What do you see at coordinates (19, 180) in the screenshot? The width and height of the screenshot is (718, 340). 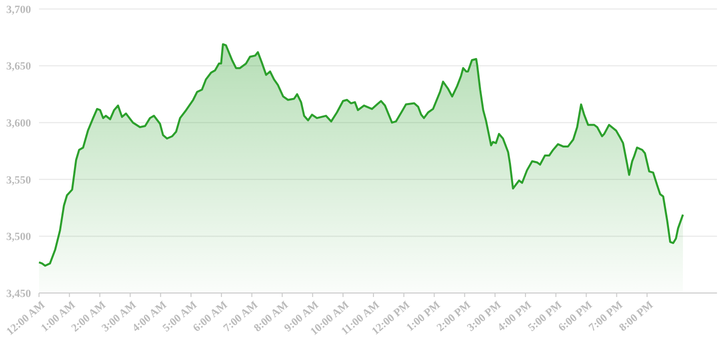 I see `y-tick-label: 3,550` at bounding box center [19, 180].